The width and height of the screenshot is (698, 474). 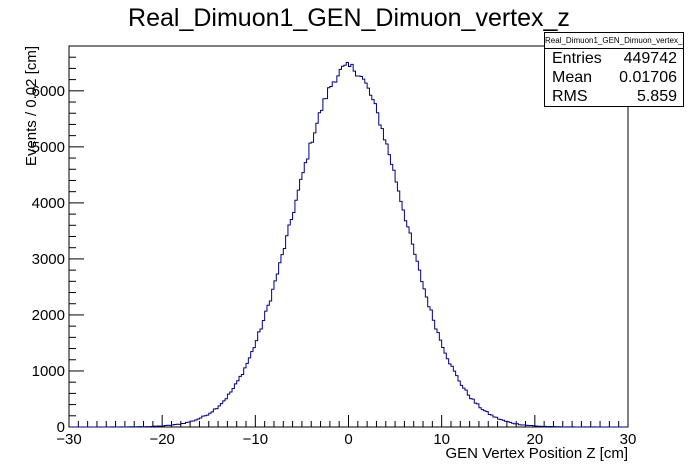 I want to click on stats-entries-label: Entries, so click(x=577, y=58).